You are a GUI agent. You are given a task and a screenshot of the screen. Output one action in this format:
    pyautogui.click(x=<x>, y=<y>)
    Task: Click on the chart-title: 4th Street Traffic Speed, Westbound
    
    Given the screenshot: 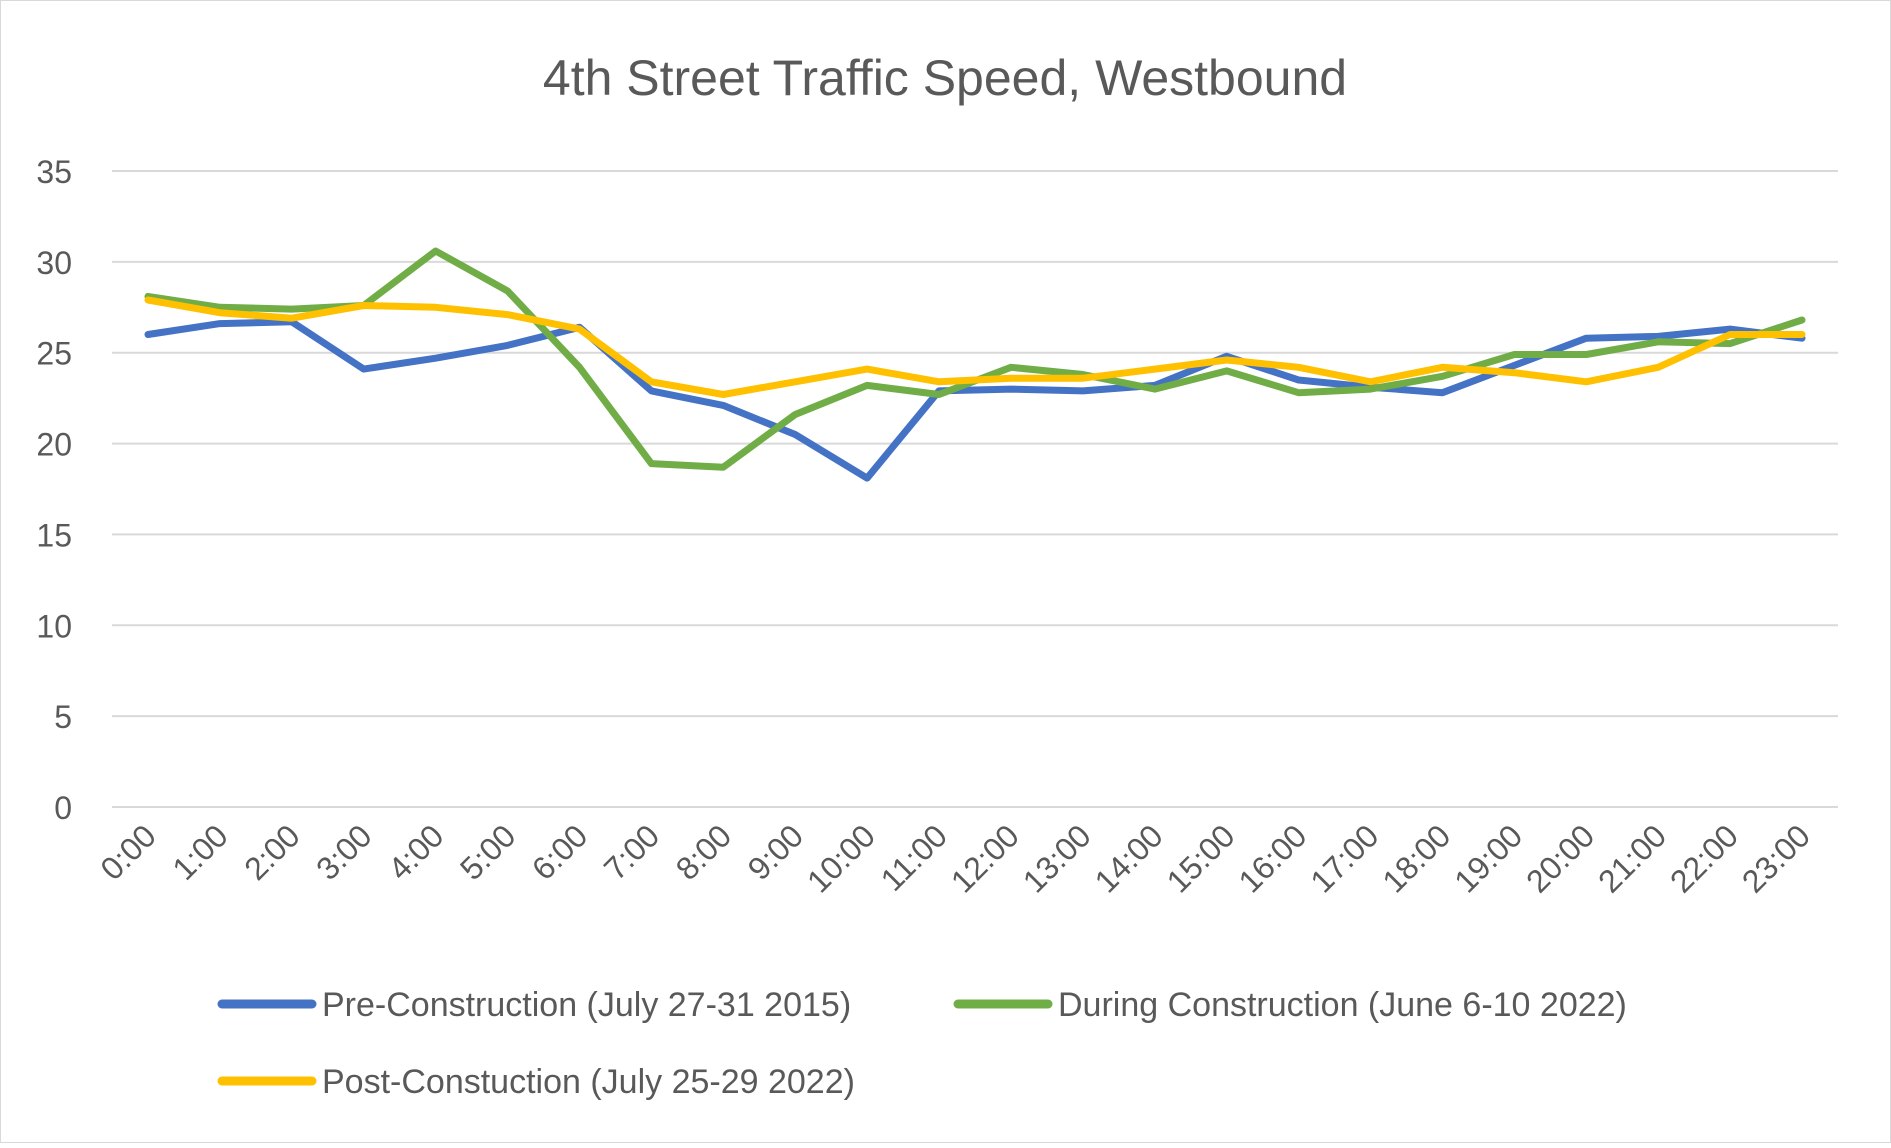 What is the action you would take?
    pyautogui.click(x=945, y=78)
    